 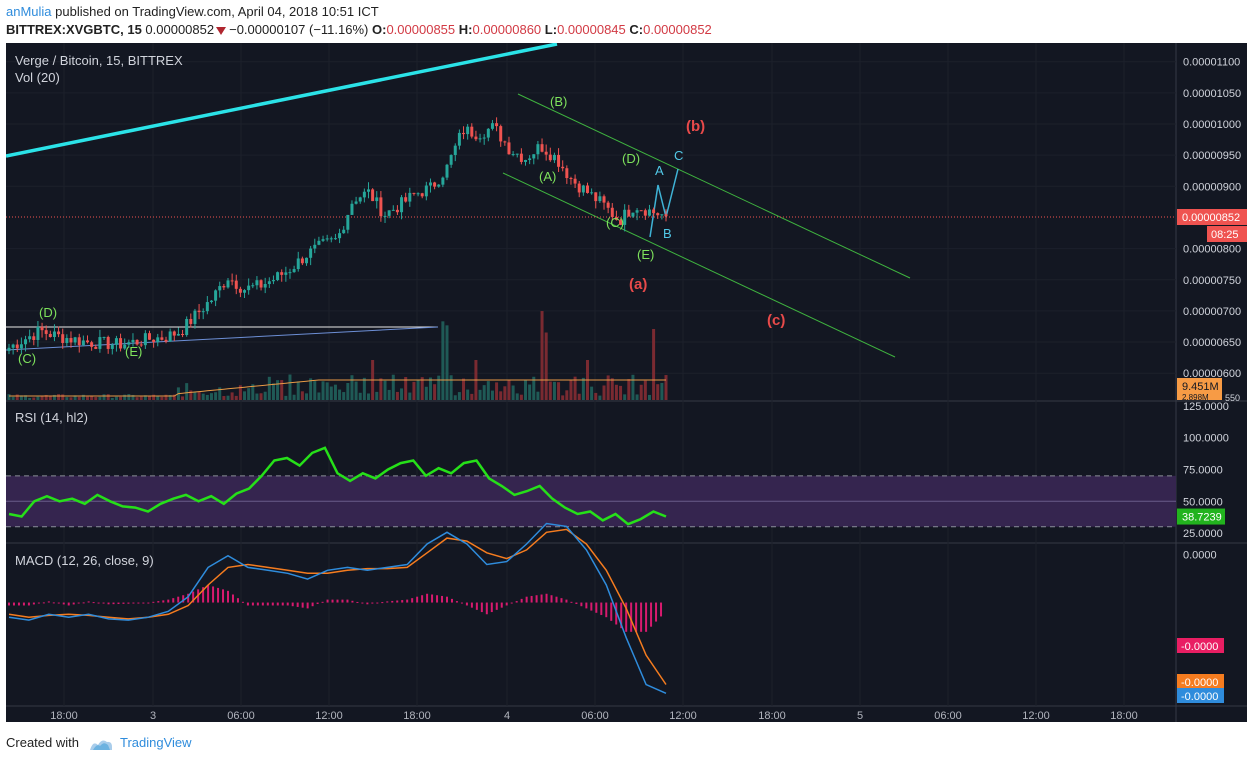 What do you see at coordinates (1124, 716) in the screenshot?
I see `time-tick-label: 18:00` at bounding box center [1124, 716].